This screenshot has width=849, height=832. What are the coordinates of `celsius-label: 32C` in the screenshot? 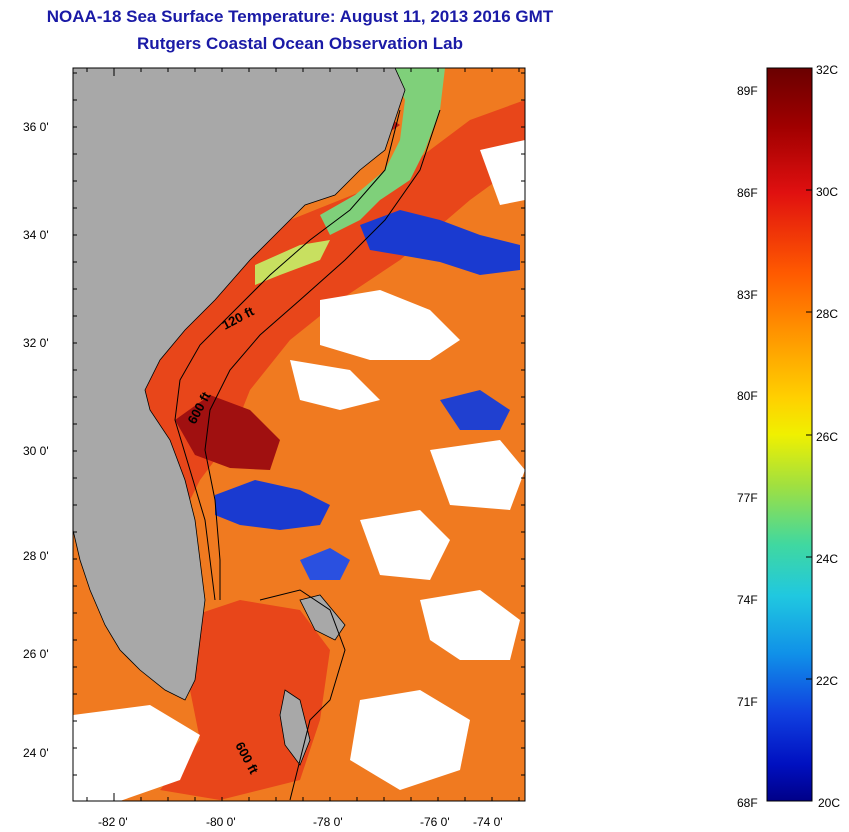 It's located at (827, 70).